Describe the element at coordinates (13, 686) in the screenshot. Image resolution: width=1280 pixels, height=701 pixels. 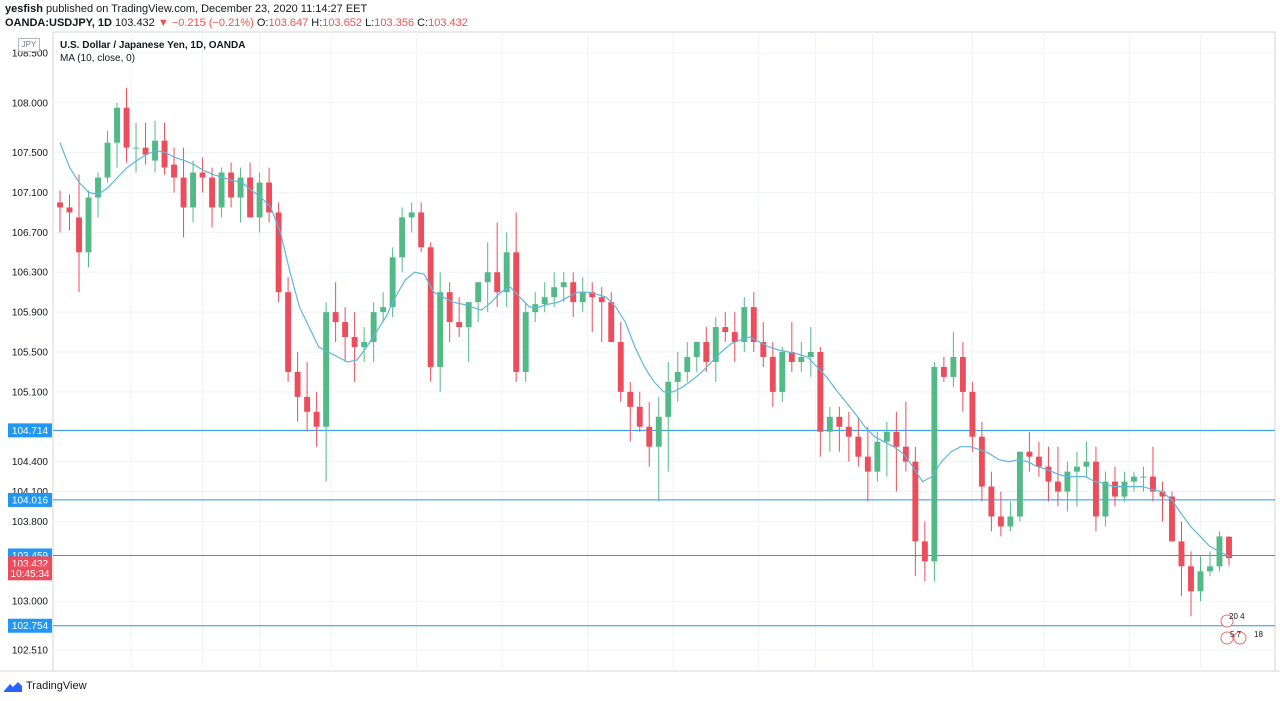
I see `tradingview-logo-icon` at that location.